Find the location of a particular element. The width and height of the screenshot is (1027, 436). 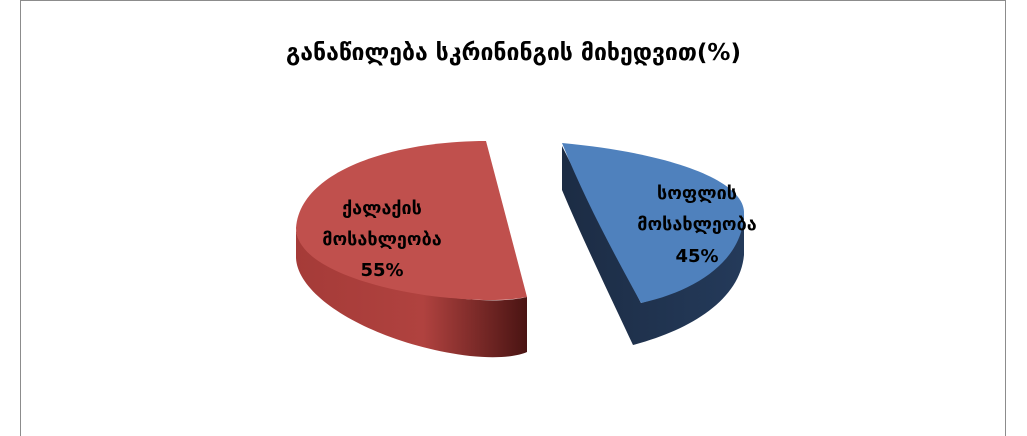

slice-rural-side is located at coordinates (653, 245).